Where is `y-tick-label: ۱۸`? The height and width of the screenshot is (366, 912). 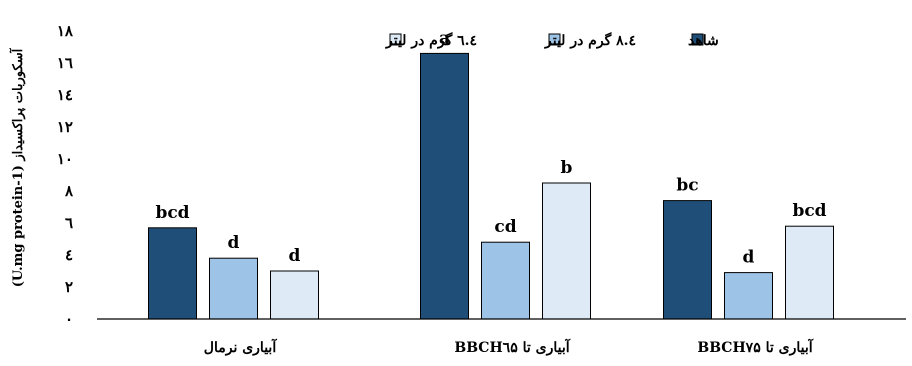 y-tick-label: ۱۸ is located at coordinates (65, 31).